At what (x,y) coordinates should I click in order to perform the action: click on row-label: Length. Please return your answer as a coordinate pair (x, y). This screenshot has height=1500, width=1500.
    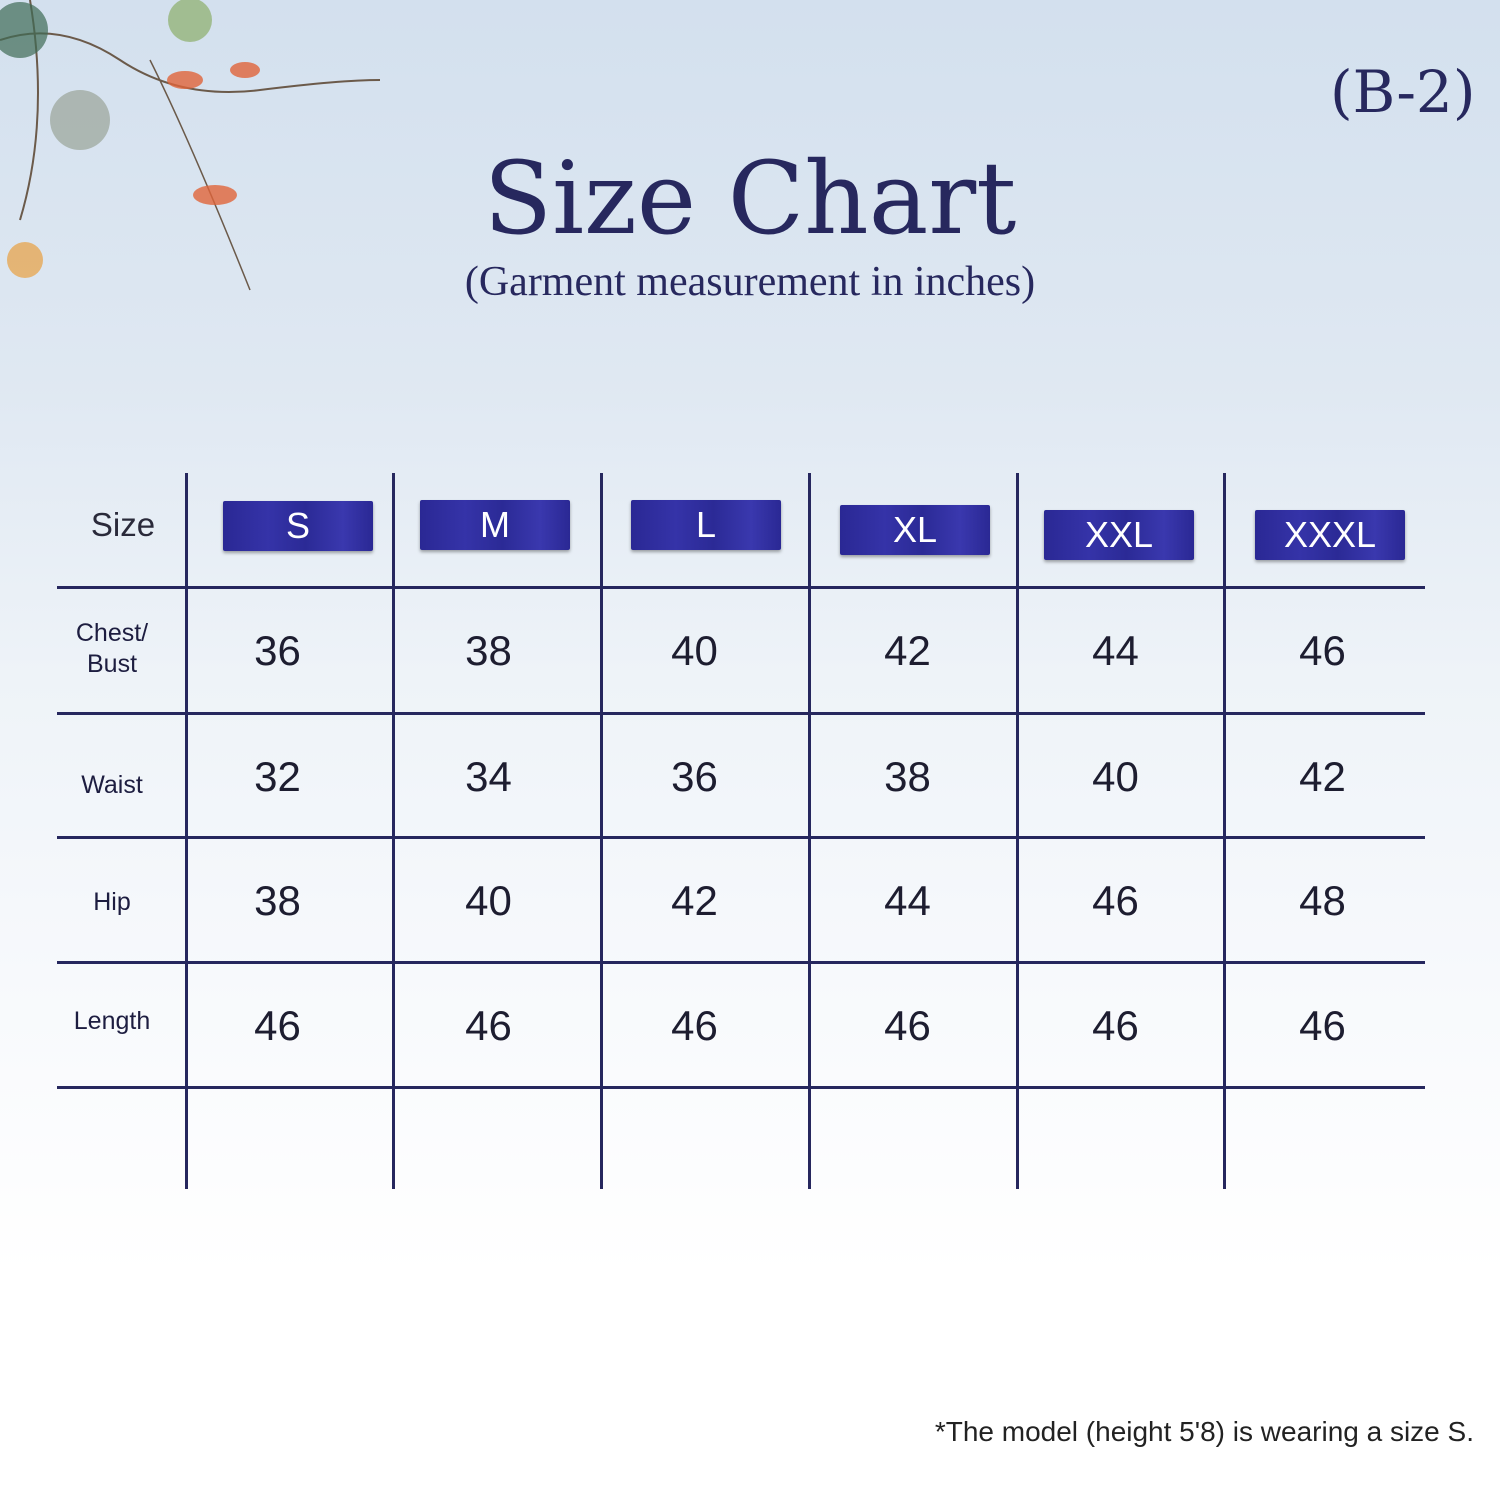
    Looking at the image, I should click on (112, 1021).